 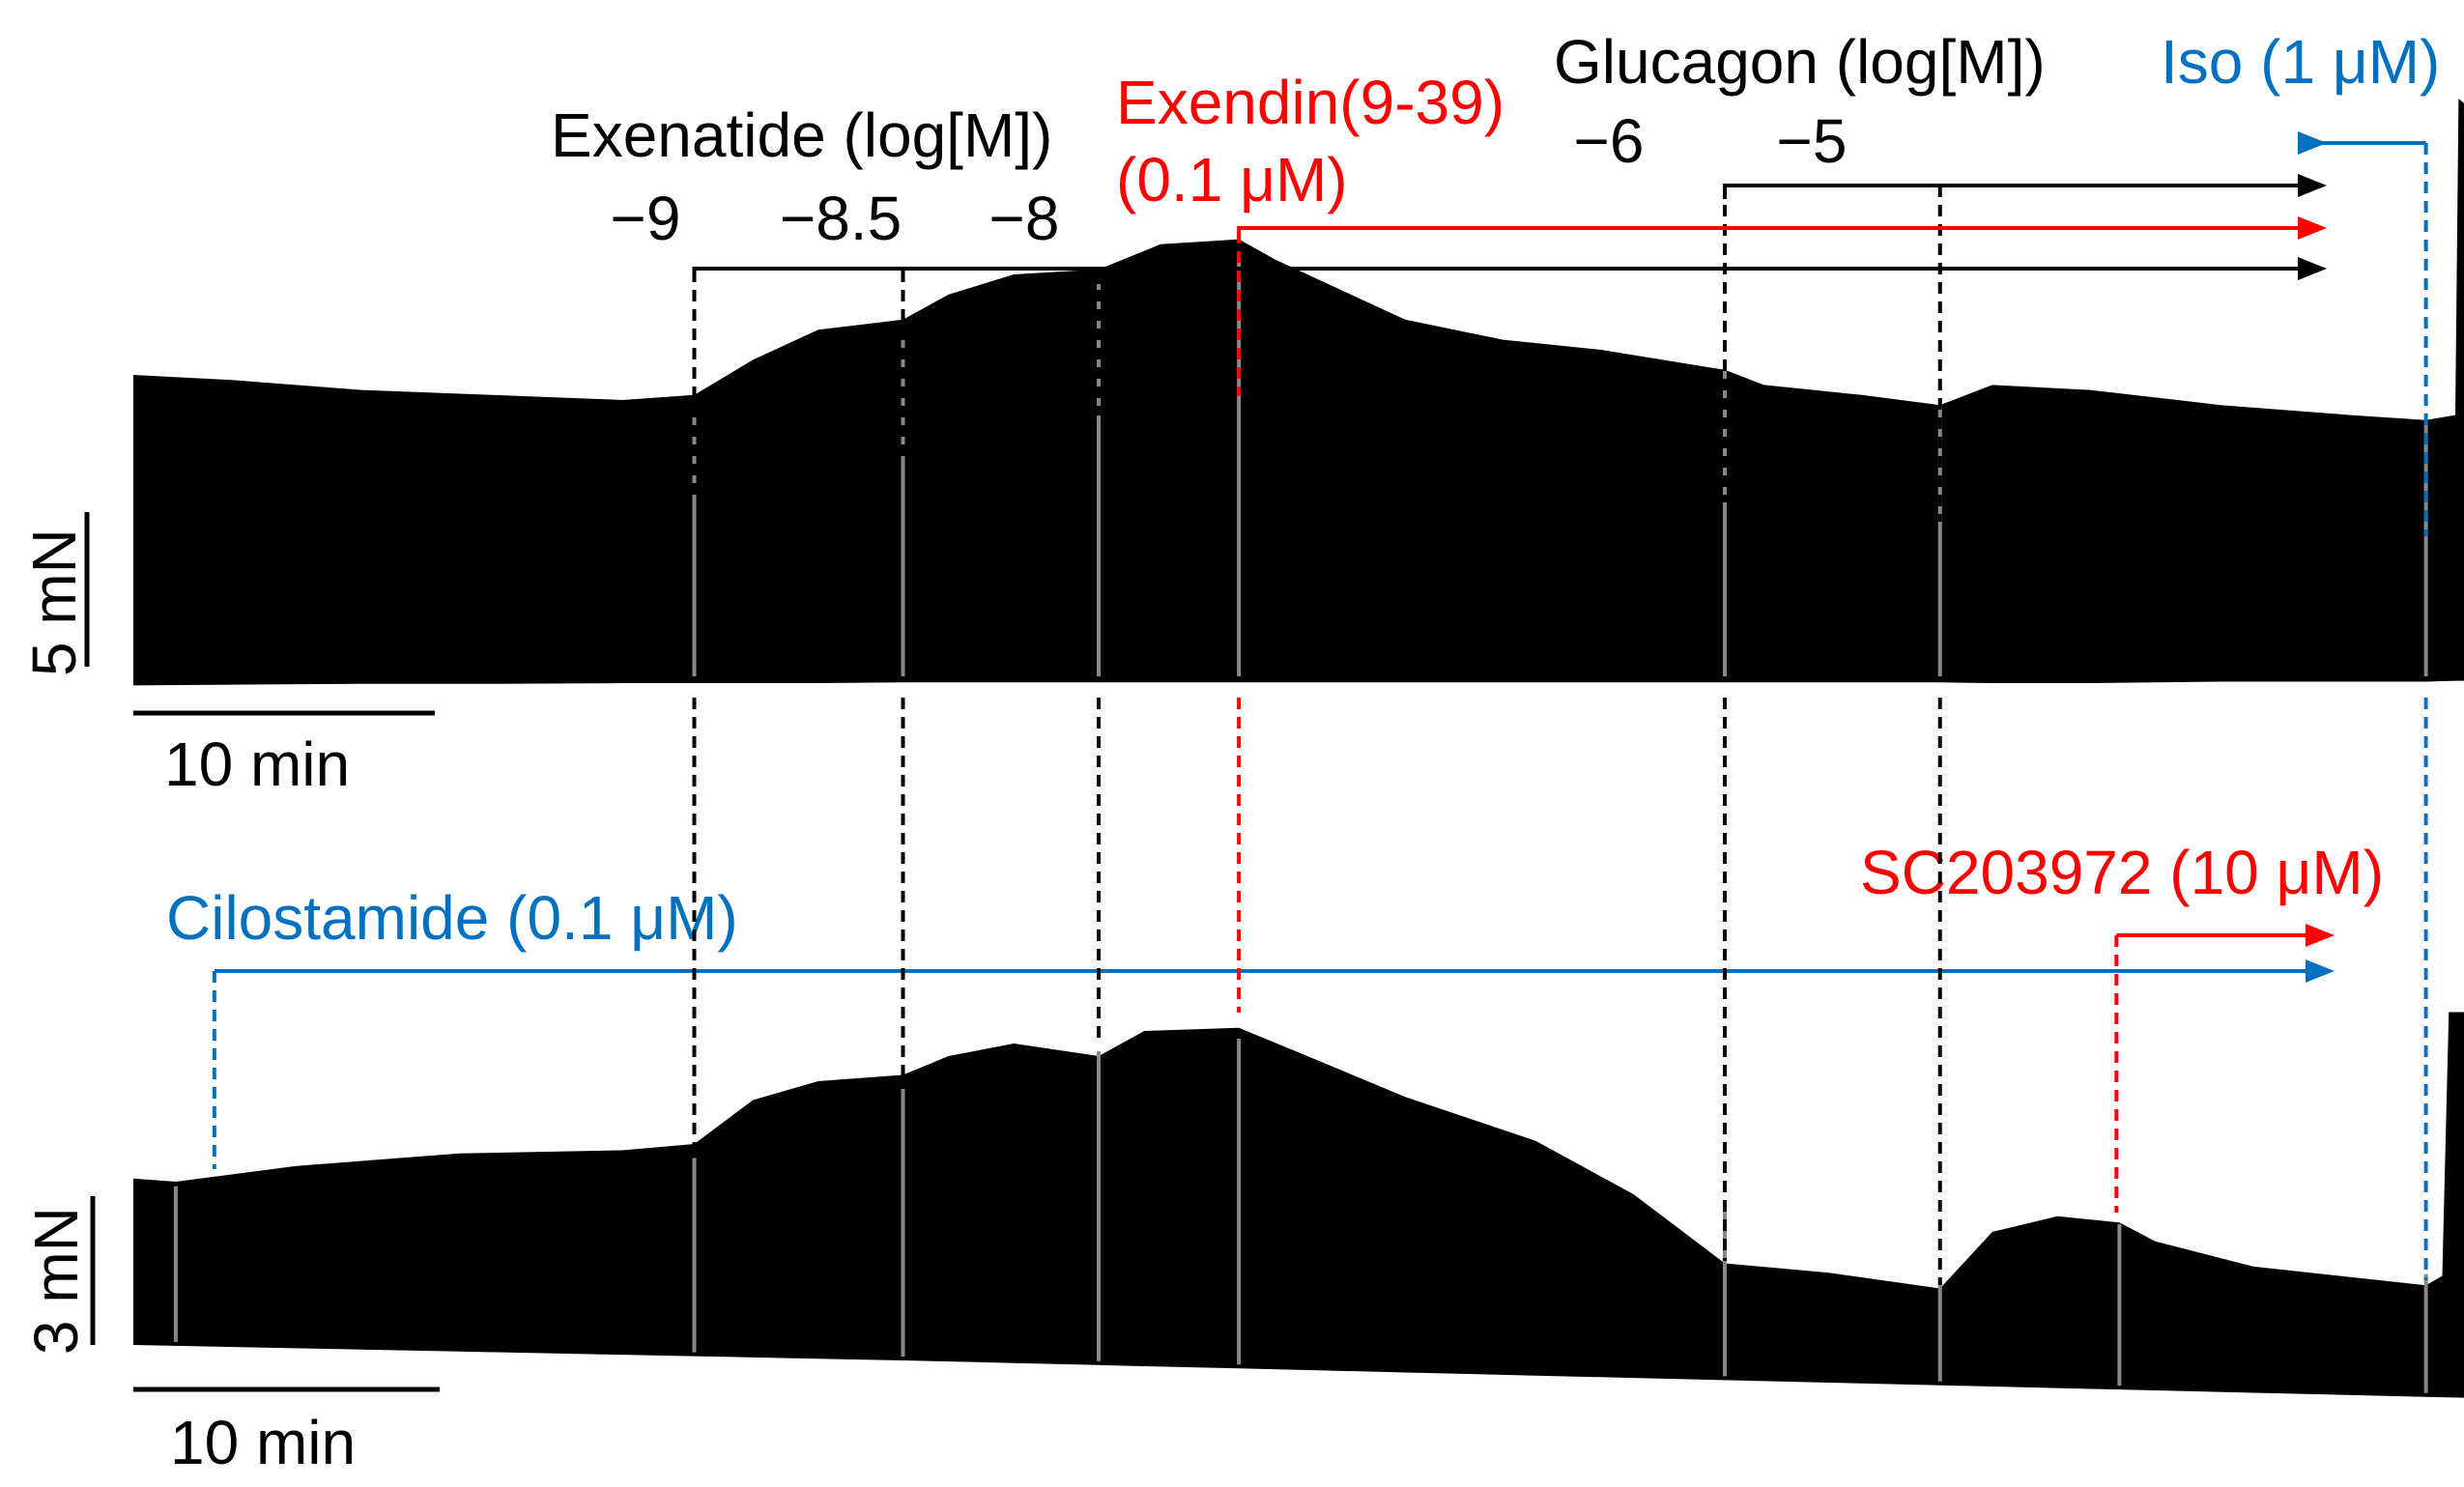 What do you see at coordinates (1609, 141) in the screenshot?
I see `glucagon-dose-1: −6` at bounding box center [1609, 141].